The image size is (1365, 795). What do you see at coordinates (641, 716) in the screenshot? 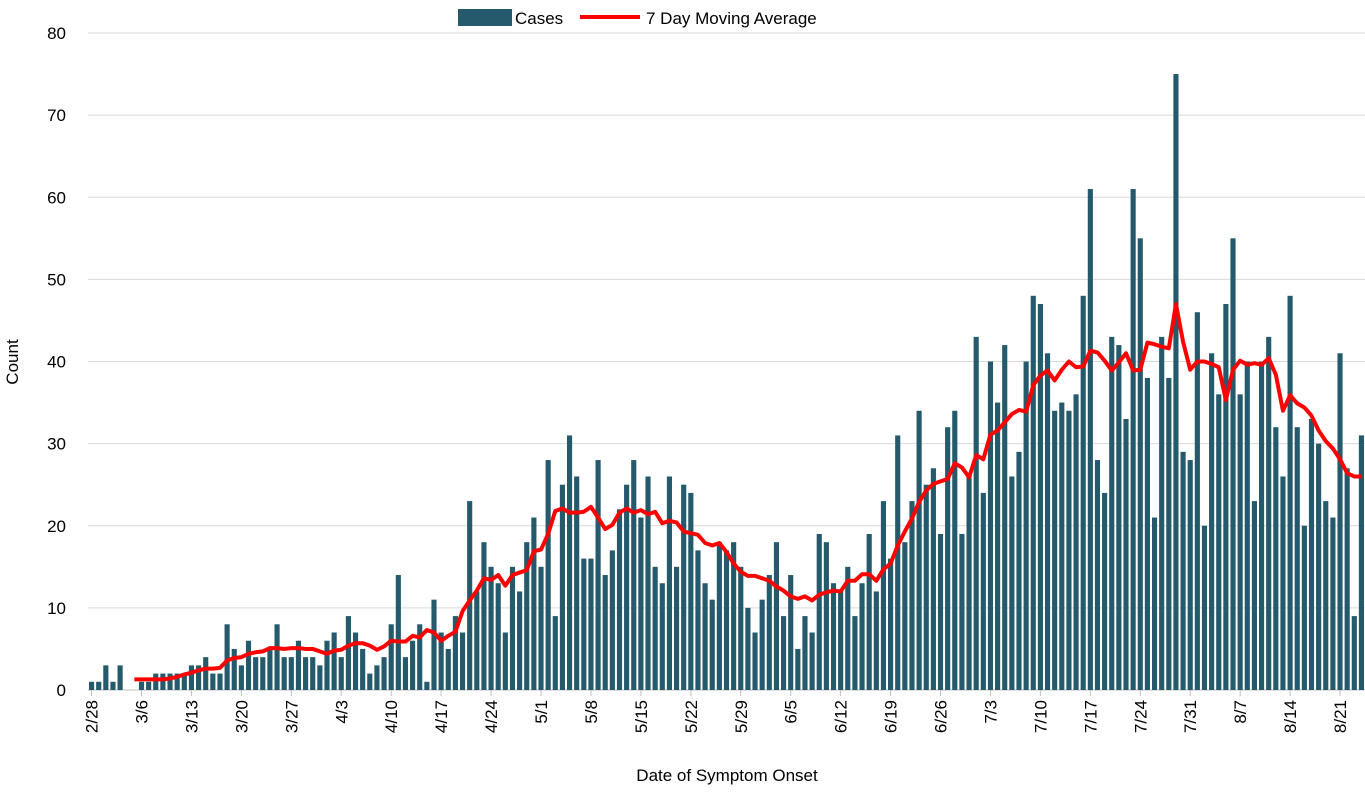
I see `x-tick-label: 5/15` at bounding box center [641, 716].